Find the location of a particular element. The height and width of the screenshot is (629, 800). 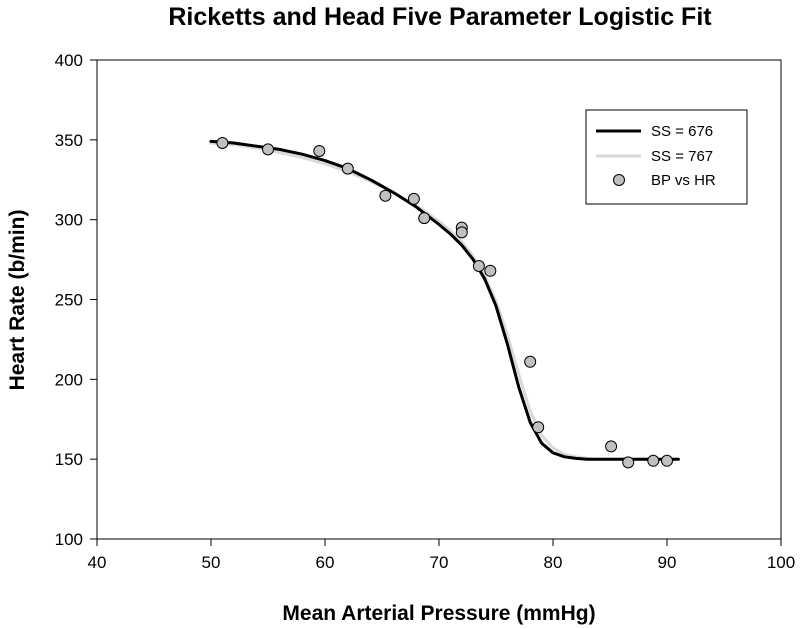

legend: SS = 676 SS = 767 BP vs HR is located at coordinates (666, 157).